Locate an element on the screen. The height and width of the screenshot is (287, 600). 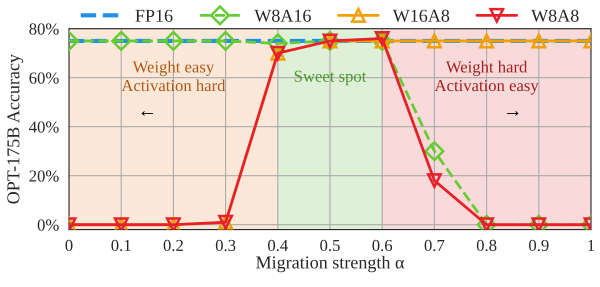
x-tick-label: 0.9 is located at coordinates (539, 246).